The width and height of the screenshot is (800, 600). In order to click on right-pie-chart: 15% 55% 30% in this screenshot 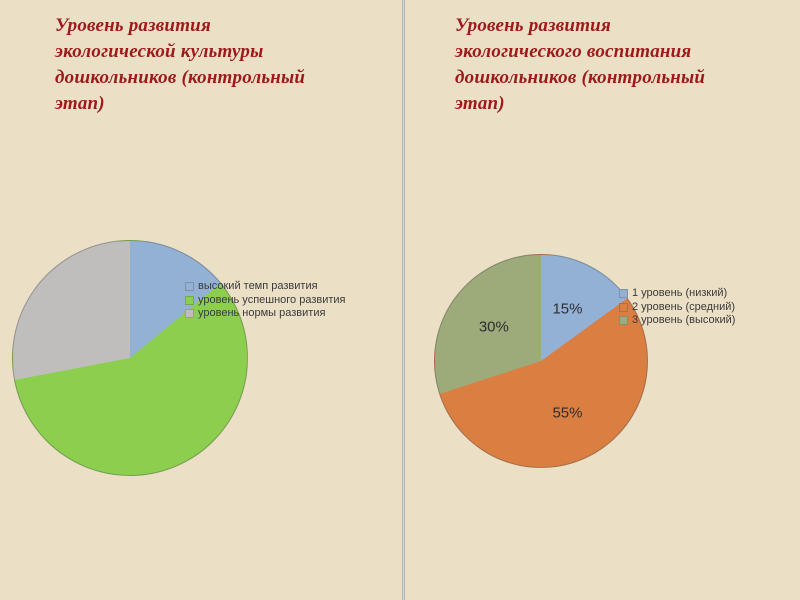, I will do `click(541, 361)`.